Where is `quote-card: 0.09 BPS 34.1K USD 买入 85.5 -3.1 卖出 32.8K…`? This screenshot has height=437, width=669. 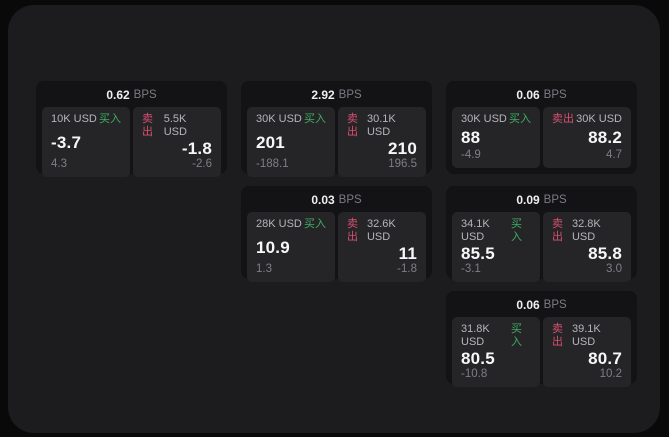
quote-card: 0.09 BPS 34.1K USD 买入 85.5 -3.1 卖出 32.8K… is located at coordinates (541, 234).